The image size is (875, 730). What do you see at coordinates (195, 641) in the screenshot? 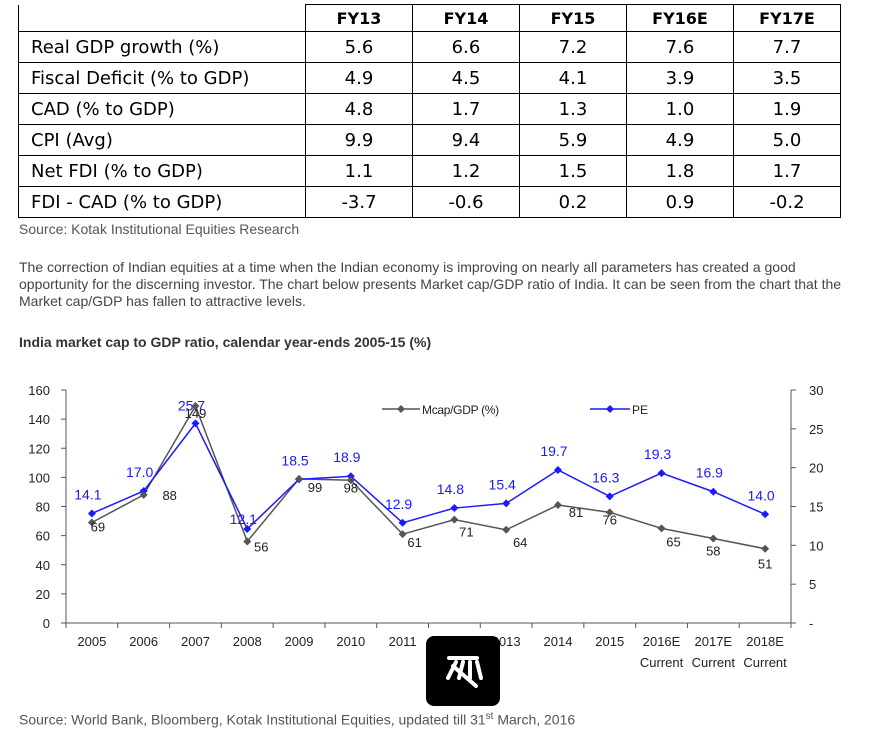
I see `x-tick-label: 2007` at bounding box center [195, 641].